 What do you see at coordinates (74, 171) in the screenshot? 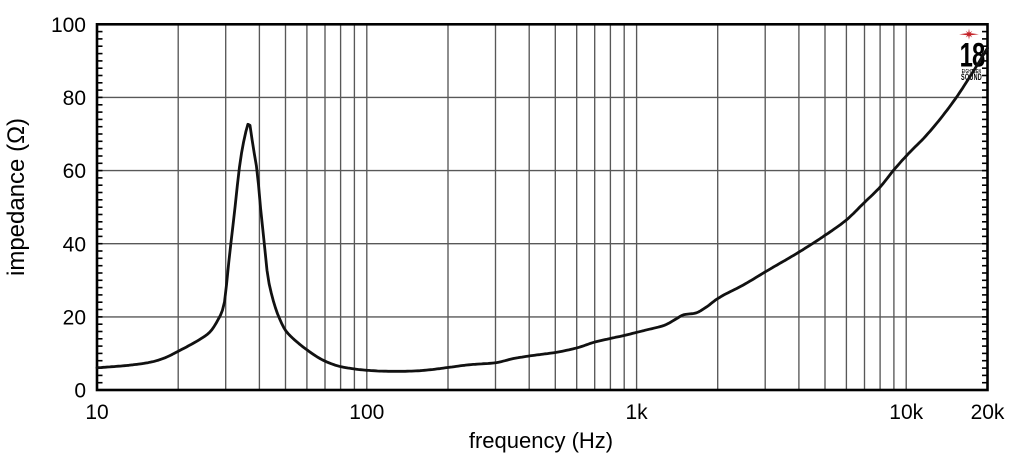
I see `svg-text: 60` at bounding box center [74, 171].